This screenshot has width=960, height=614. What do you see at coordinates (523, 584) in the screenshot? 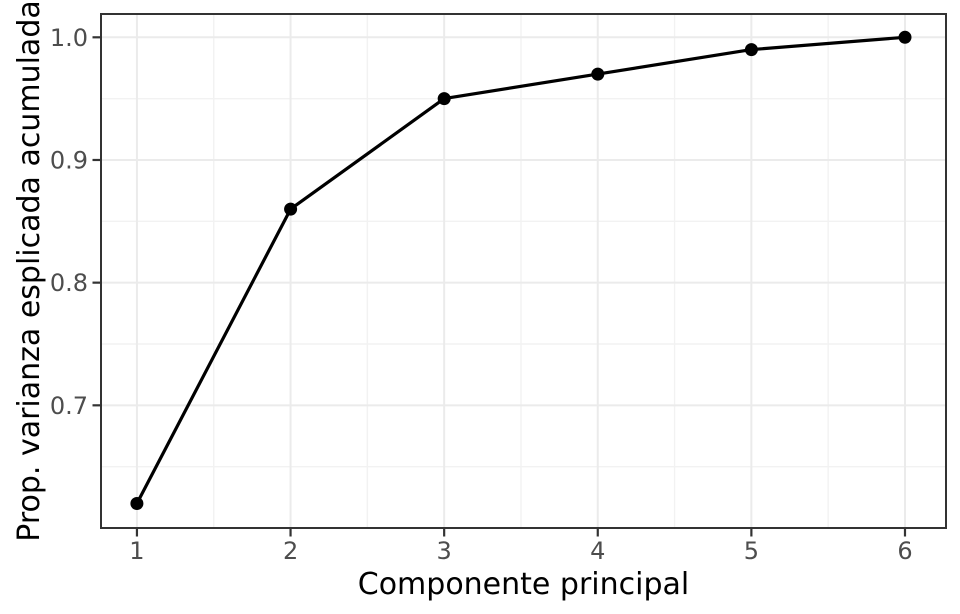
I see `x-axis-title: Componente principal` at bounding box center [523, 584].